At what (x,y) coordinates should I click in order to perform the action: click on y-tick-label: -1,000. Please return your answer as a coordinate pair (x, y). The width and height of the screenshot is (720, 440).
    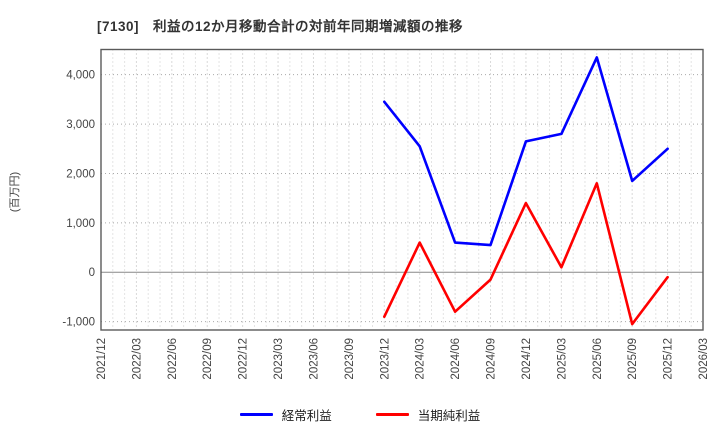
    Looking at the image, I should click on (78, 323).